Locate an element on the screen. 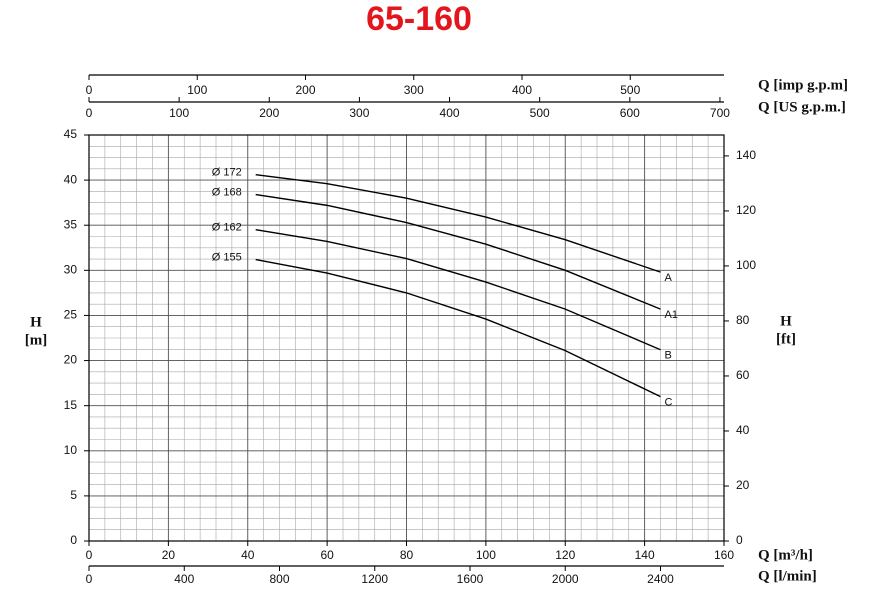 This screenshot has height=591, width=878. x-axis-label: Q [m³/h] is located at coordinates (785, 555).